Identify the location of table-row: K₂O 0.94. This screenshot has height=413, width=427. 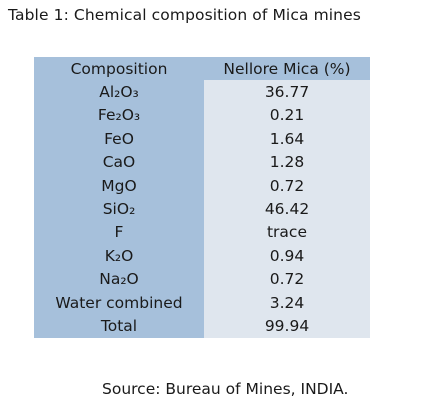
(202, 256).